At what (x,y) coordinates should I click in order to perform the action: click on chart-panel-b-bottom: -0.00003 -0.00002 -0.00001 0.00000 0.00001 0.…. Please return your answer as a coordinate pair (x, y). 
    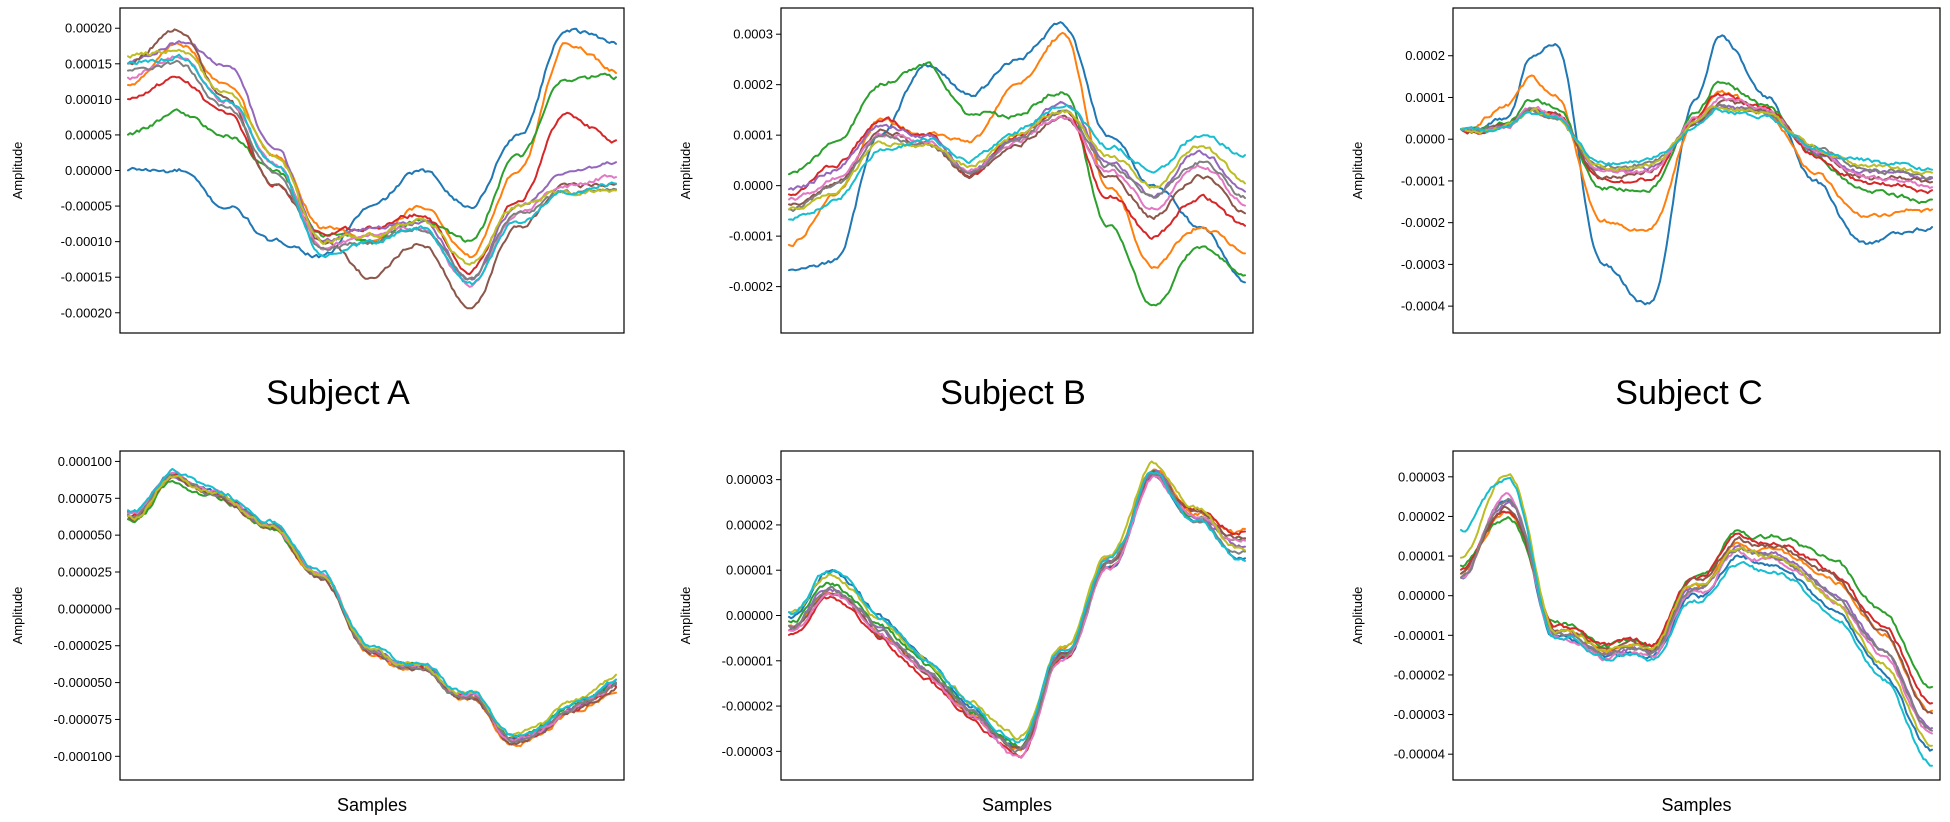
    Looking at the image, I should click on (966, 632).